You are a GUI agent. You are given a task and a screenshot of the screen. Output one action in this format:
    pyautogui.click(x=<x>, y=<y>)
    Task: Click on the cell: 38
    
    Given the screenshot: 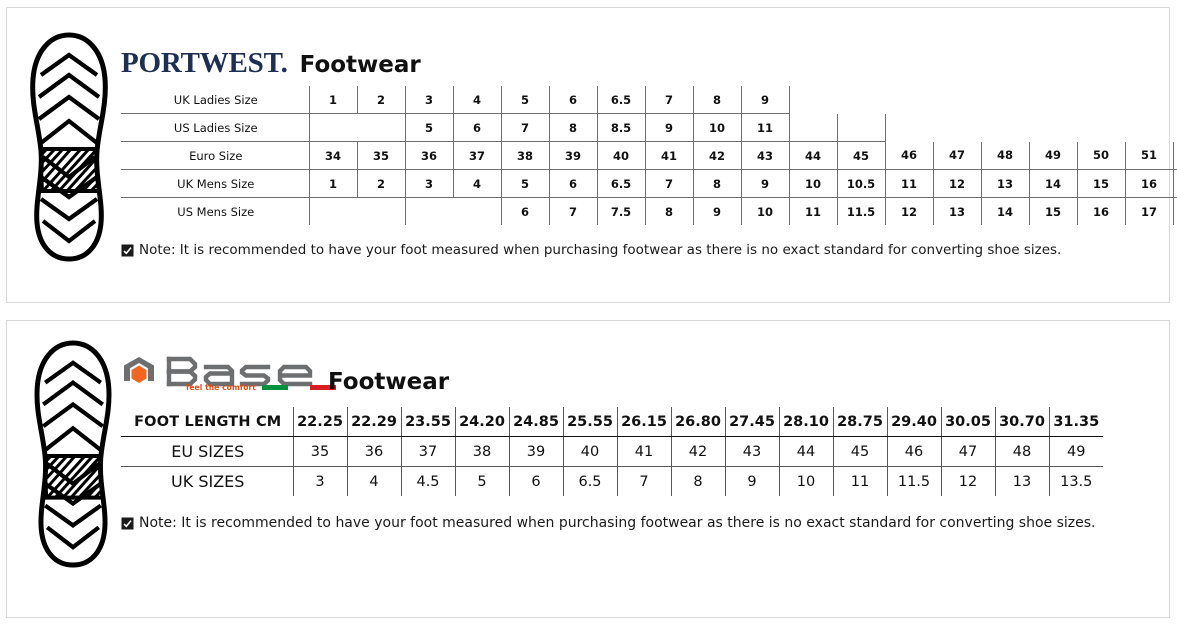 What is the action you would take?
    pyautogui.click(x=482, y=451)
    